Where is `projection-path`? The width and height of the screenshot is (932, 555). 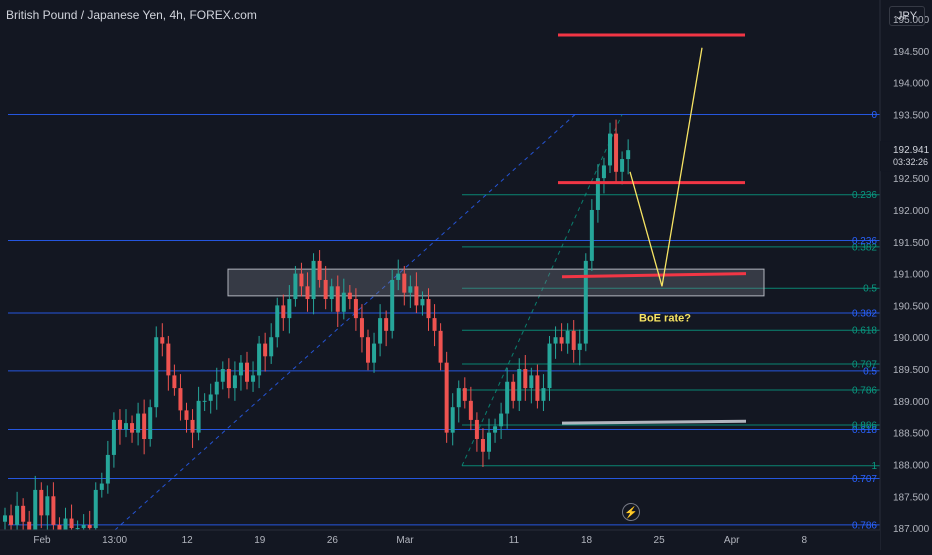
projection-path is located at coordinates (666, 167).